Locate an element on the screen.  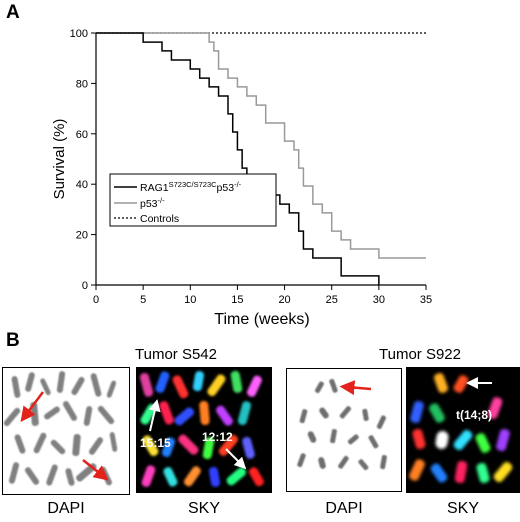
y-tick-label: 60 is located at coordinates (82, 135).